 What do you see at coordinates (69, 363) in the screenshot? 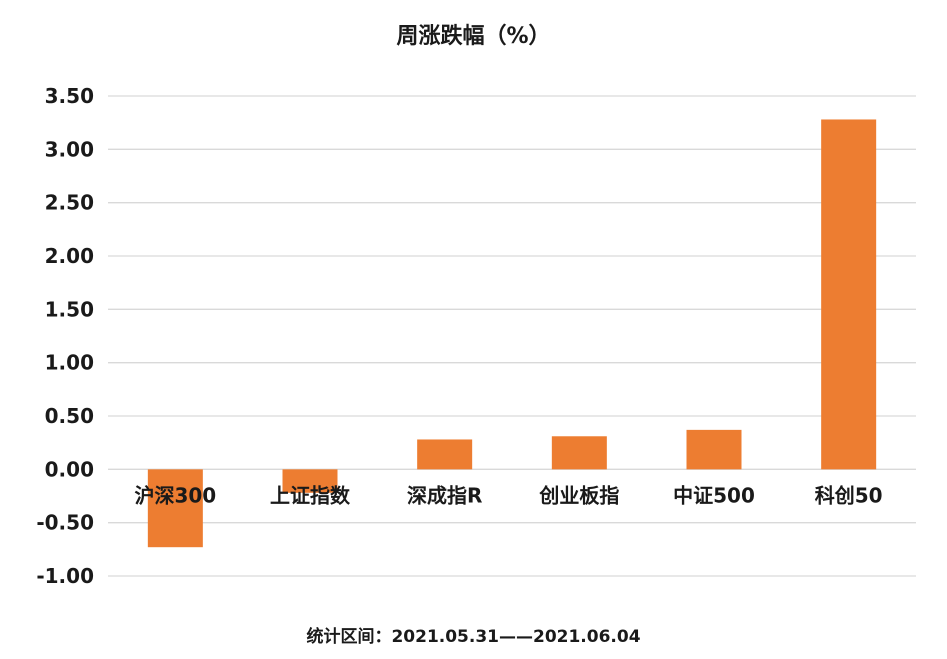
I see `y-tick-label: 1.00` at bounding box center [69, 363].